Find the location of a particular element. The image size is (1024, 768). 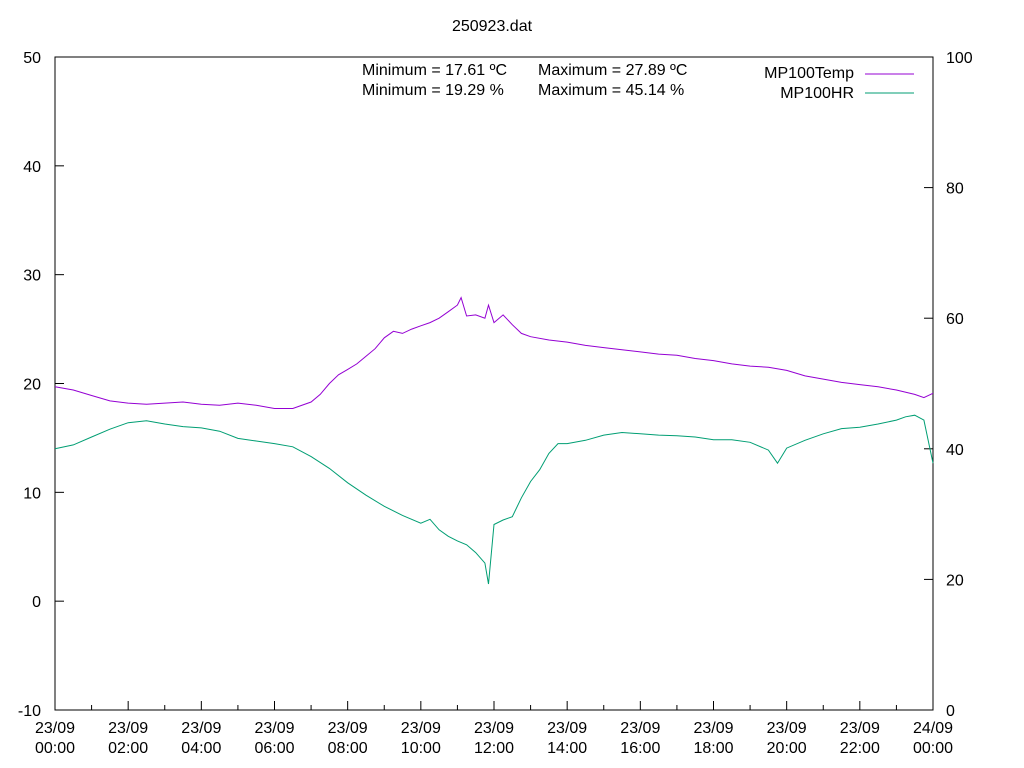

hr-max-label: Maximum = 45.14 % is located at coordinates (611, 90).